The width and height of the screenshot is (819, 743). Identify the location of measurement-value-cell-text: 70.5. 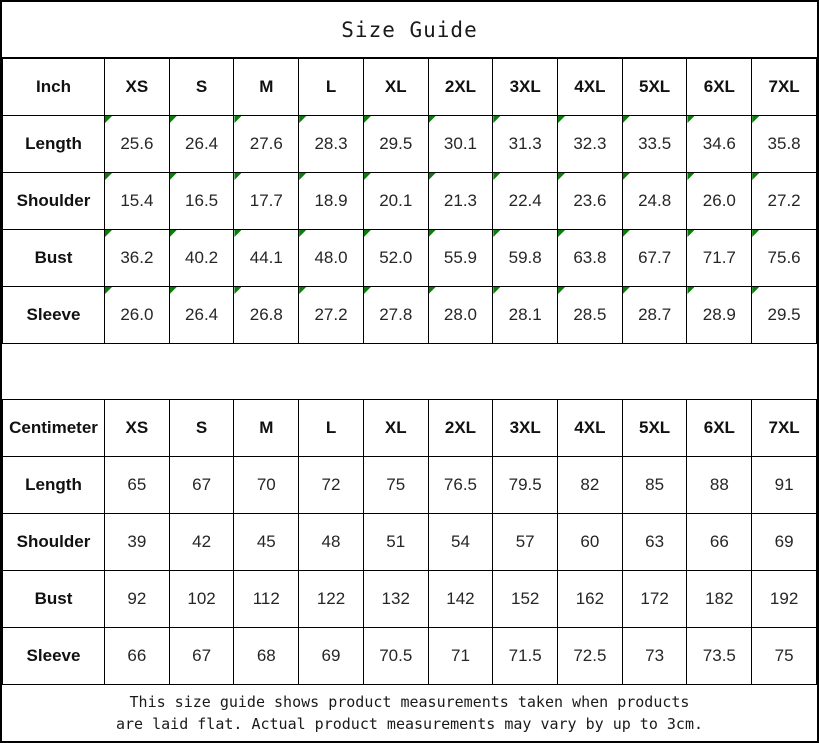
(396, 655).